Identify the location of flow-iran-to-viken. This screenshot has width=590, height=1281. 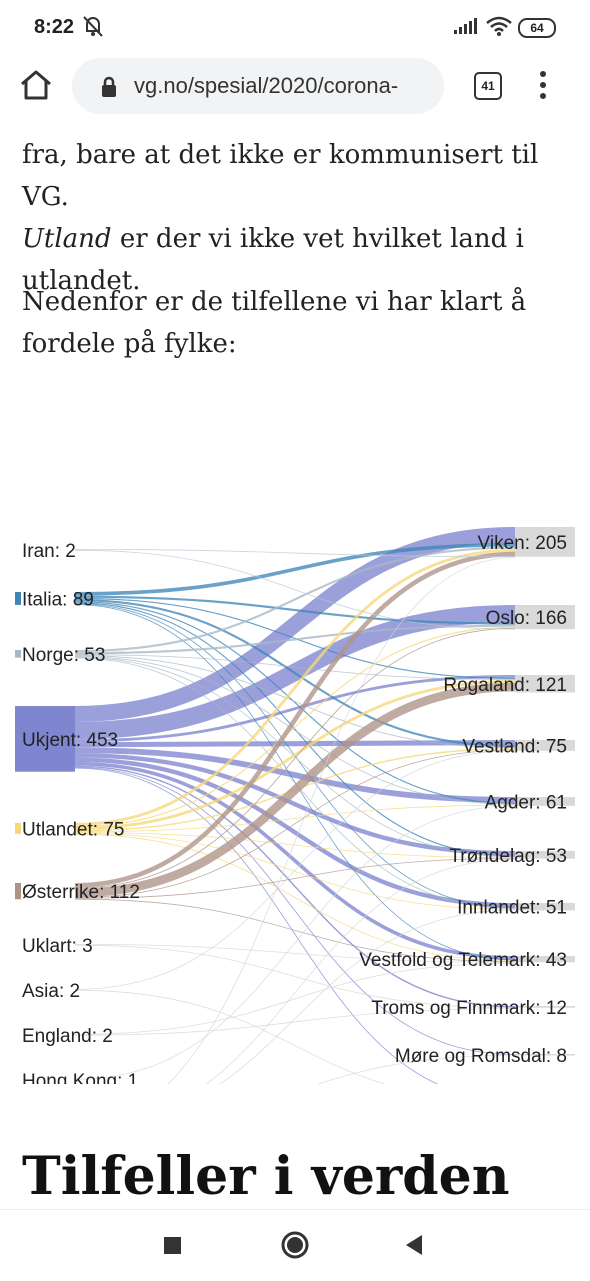
(295, 553).